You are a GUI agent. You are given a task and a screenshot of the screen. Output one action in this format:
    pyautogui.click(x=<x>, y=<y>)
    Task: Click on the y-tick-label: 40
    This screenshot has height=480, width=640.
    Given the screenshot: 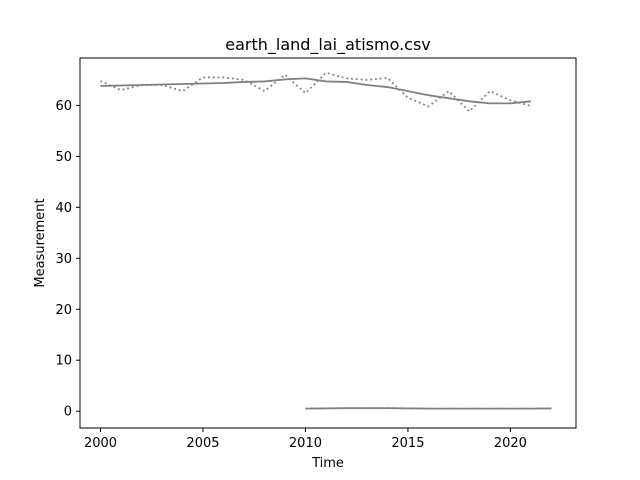 What is the action you would take?
    pyautogui.click(x=63, y=208)
    